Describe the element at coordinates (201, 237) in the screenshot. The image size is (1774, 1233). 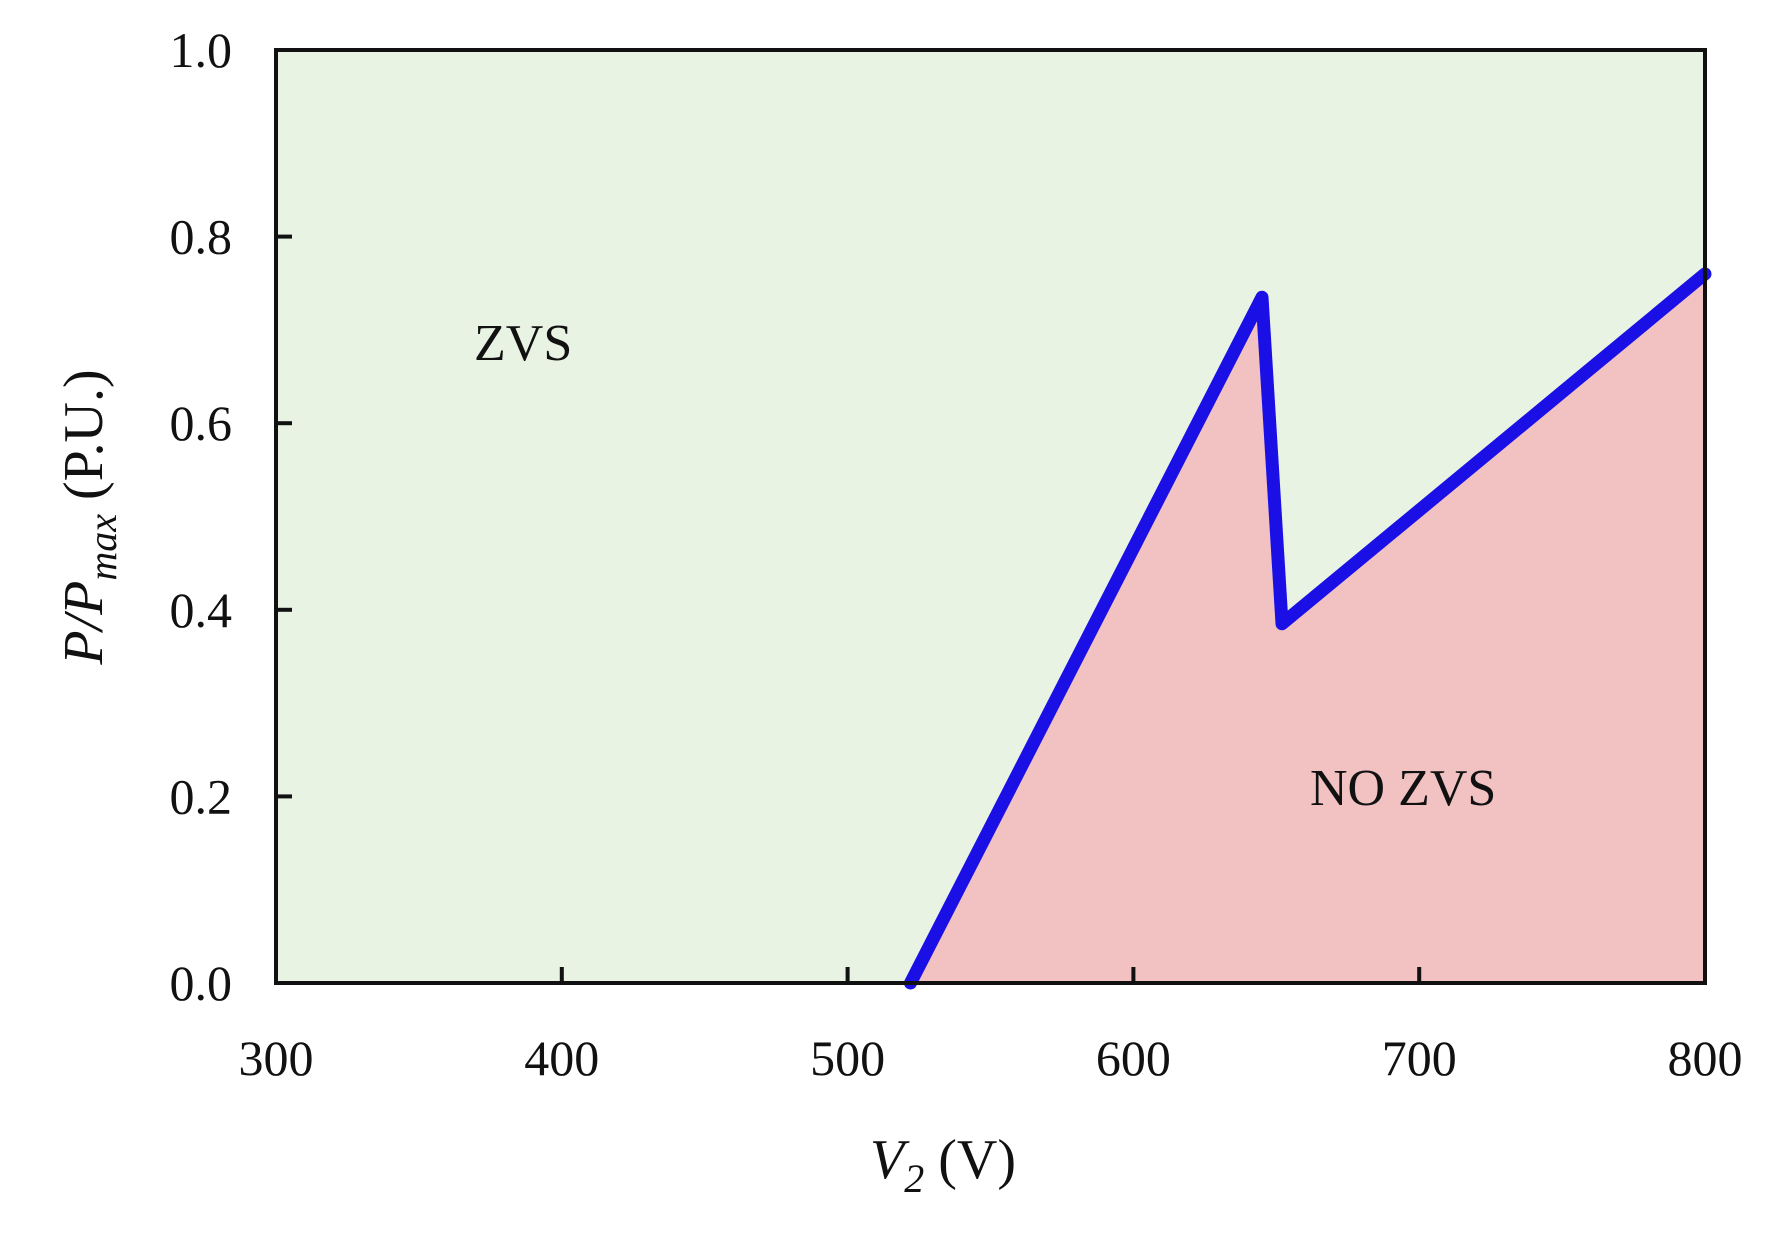
I see `y-tick-label: 0.8` at that location.